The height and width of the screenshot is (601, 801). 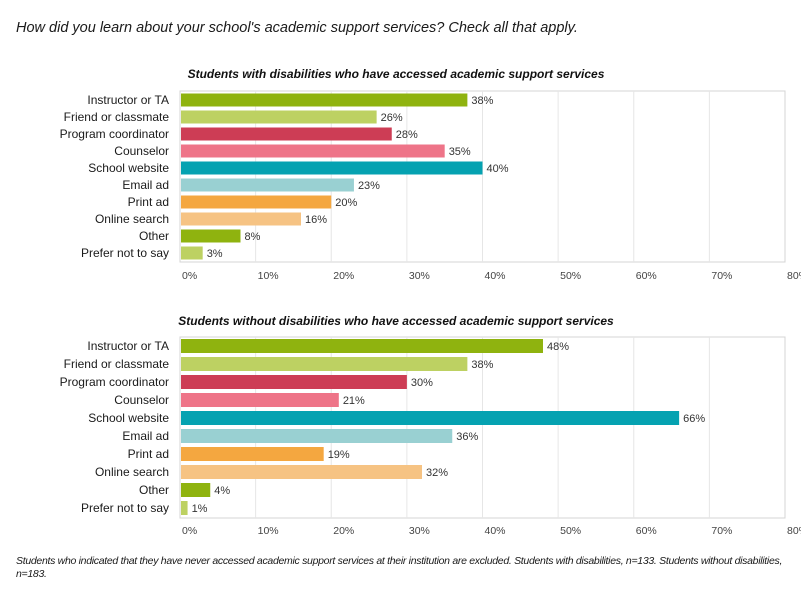 I want to click on bar-value-label: 8%, so click(x=253, y=237).